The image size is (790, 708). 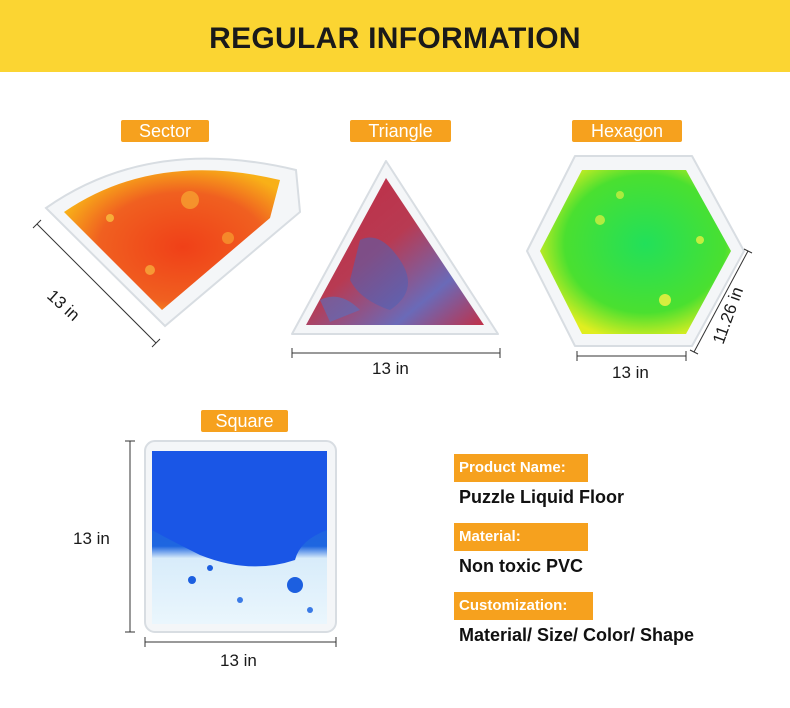 I want to click on hexagon-label: Hexagon, so click(x=627, y=131).